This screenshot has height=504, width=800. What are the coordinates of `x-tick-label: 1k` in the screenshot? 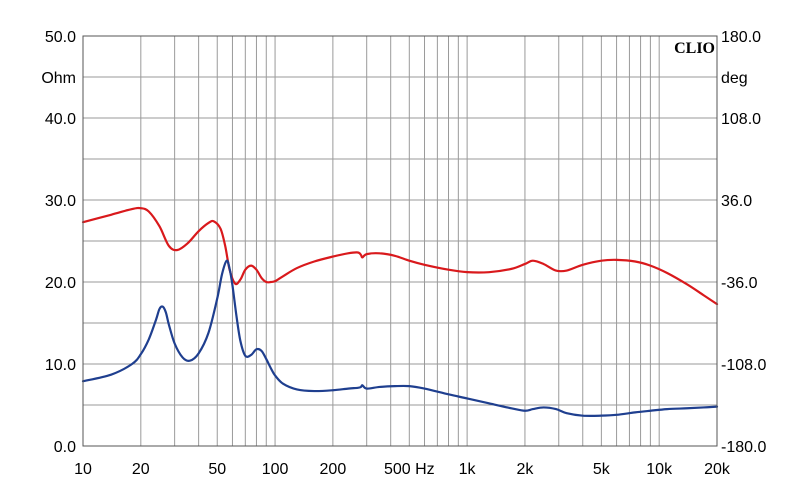 It's located at (468, 469).